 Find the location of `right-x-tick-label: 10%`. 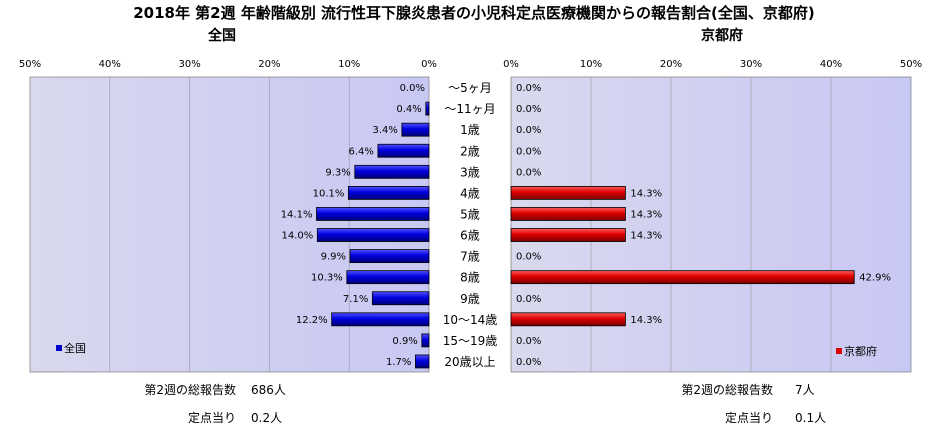

right-x-tick-label: 10% is located at coordinates (591, 64).